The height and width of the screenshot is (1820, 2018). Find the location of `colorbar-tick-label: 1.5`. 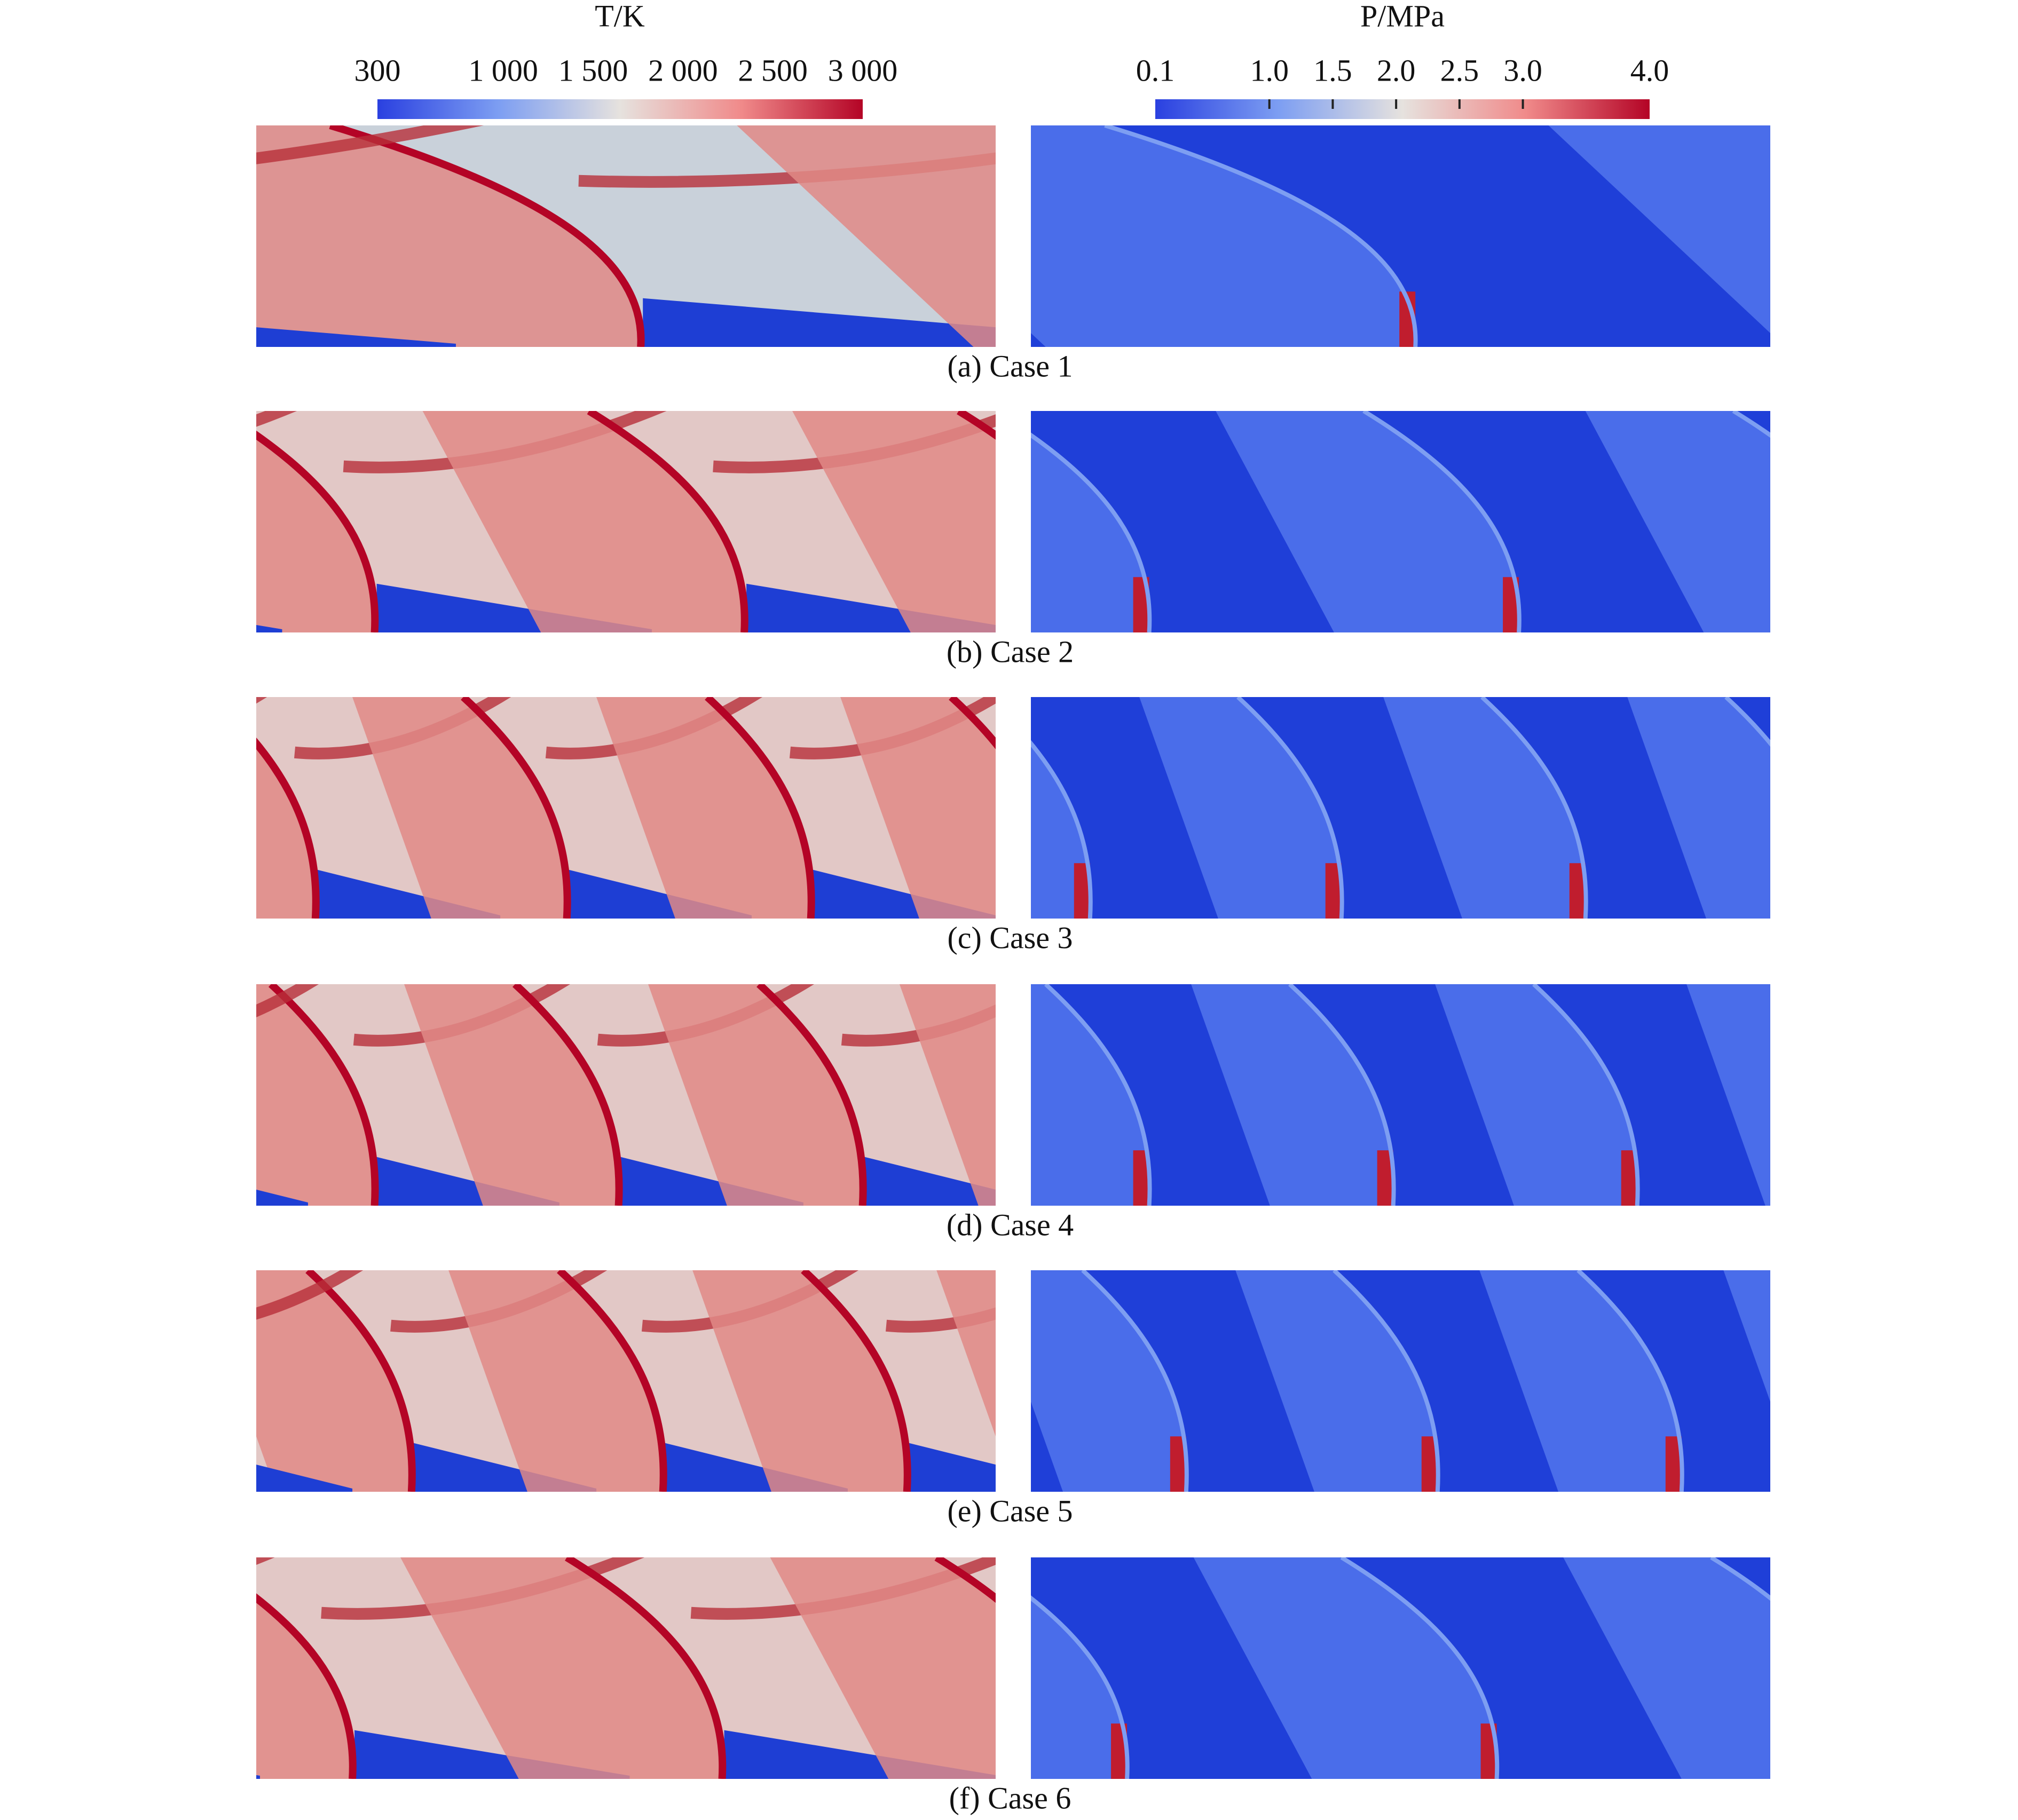

colorbar-tick-label: 1.5 is located at coordinates (1332, 70).